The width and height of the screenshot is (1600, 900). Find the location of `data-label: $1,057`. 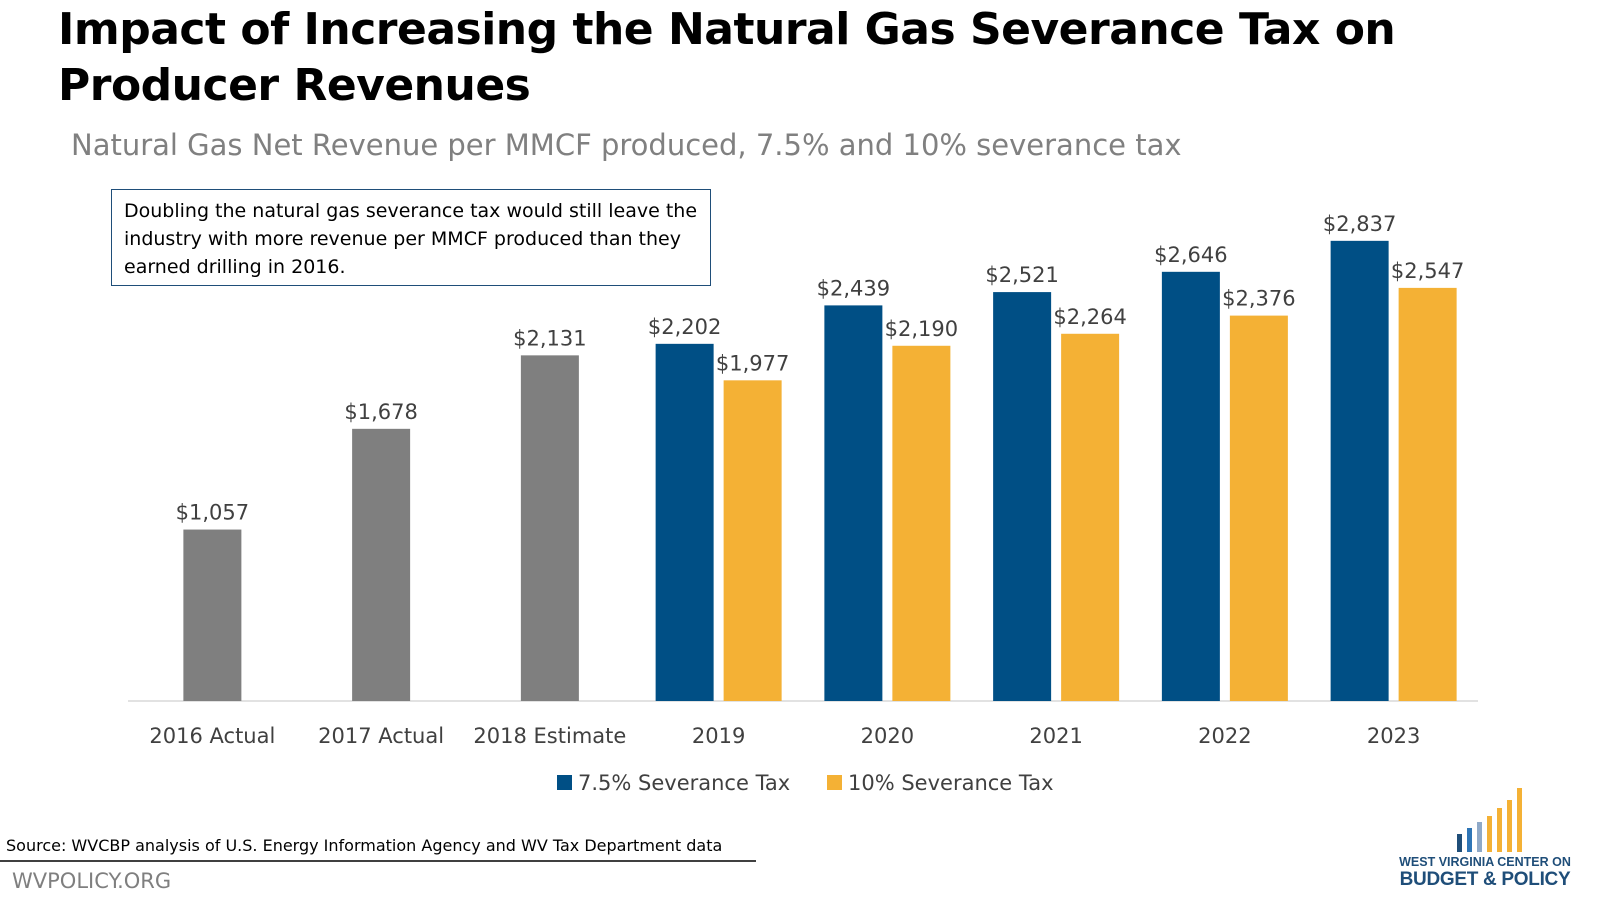

data-label: $1,057 is located at coordinates (212, 513).